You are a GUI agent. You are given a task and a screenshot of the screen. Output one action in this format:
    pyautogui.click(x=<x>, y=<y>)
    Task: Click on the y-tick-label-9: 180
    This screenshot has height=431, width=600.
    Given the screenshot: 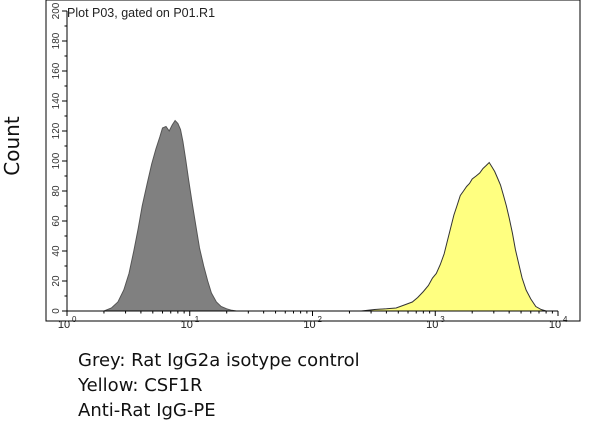 What is the action you would take?
    pyautogui.click(x=56, y=40)
    